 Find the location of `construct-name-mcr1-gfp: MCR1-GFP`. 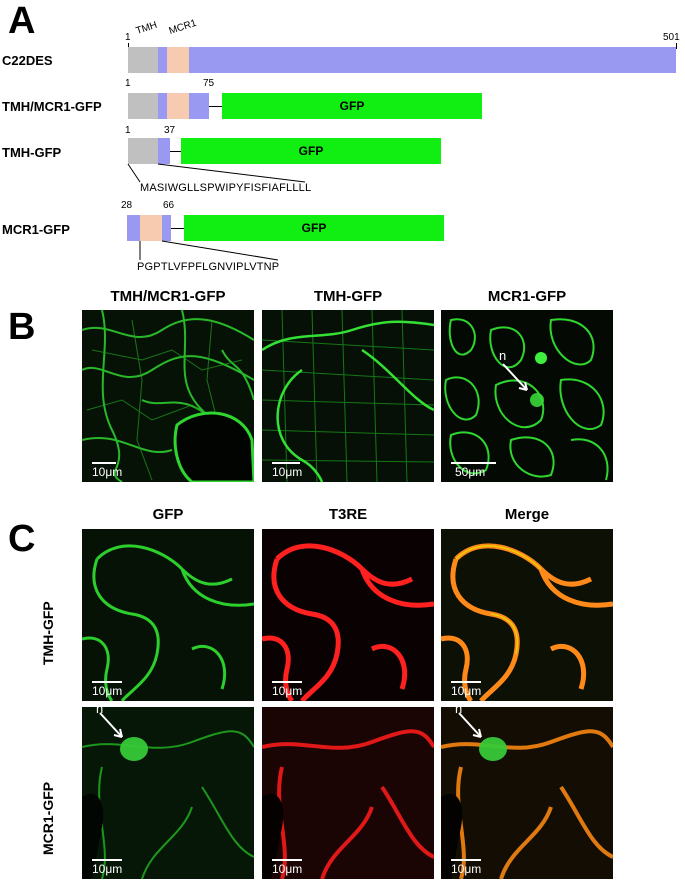

construct-name-mcr1-gfp: MCR1-GFP is located at coordinates (36, 229).